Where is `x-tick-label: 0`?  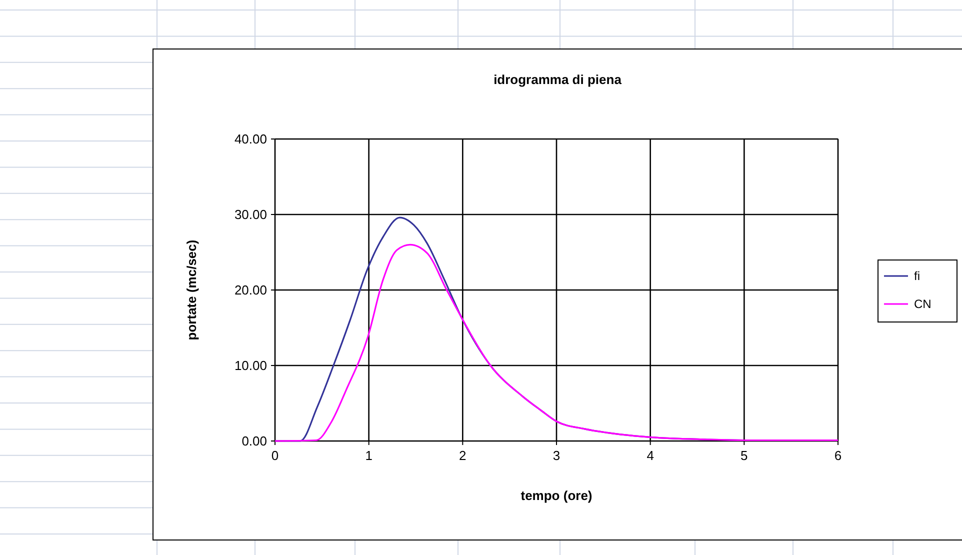 x-tick-label: 0 is located at coordinates (275, 455).